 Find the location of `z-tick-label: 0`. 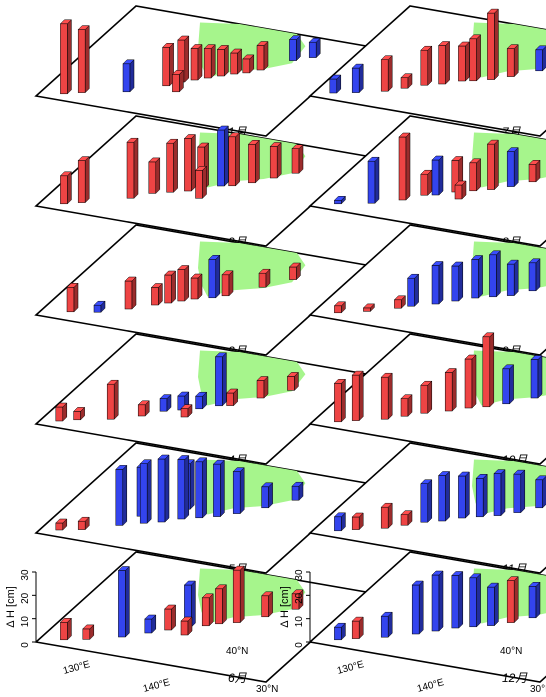

z-tick-label: 0 is located at coordinates (299, 645).